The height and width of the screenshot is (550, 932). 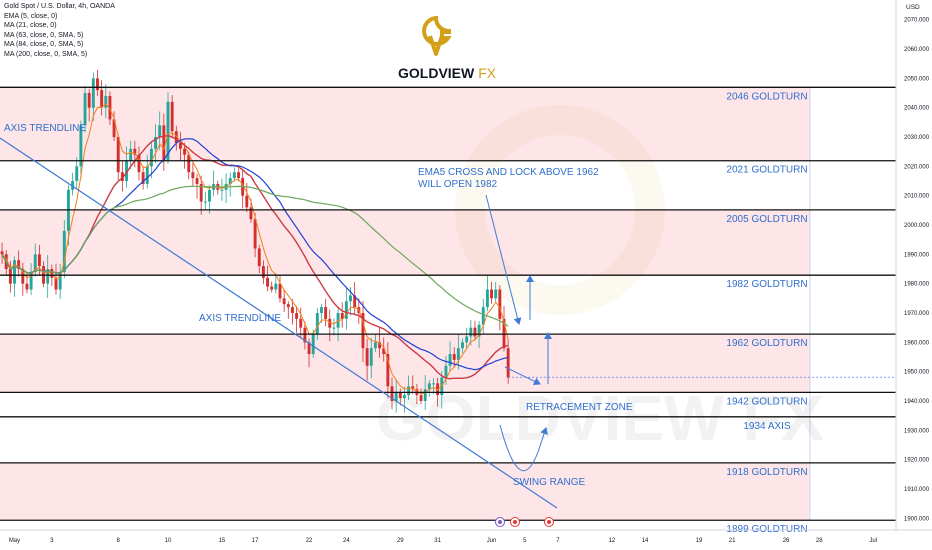 What do you see at coordinates (732, 541) in the screenshot?
I see `x-tick-21: 21` at bounding box center [732, 541].